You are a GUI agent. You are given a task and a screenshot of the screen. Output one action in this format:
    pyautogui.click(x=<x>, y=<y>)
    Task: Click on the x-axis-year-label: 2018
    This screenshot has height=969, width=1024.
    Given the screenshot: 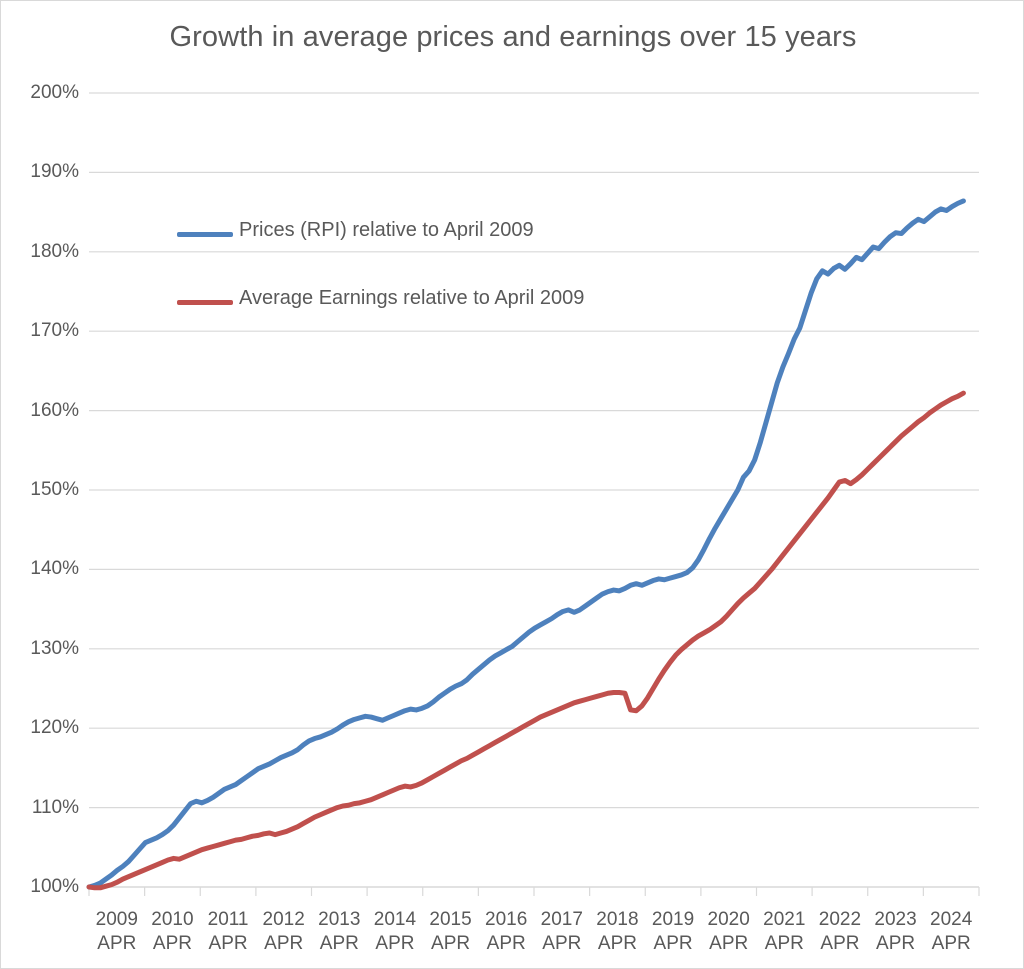 What is the action you would take?
    pyautogui.click(x=617, y=919)
    